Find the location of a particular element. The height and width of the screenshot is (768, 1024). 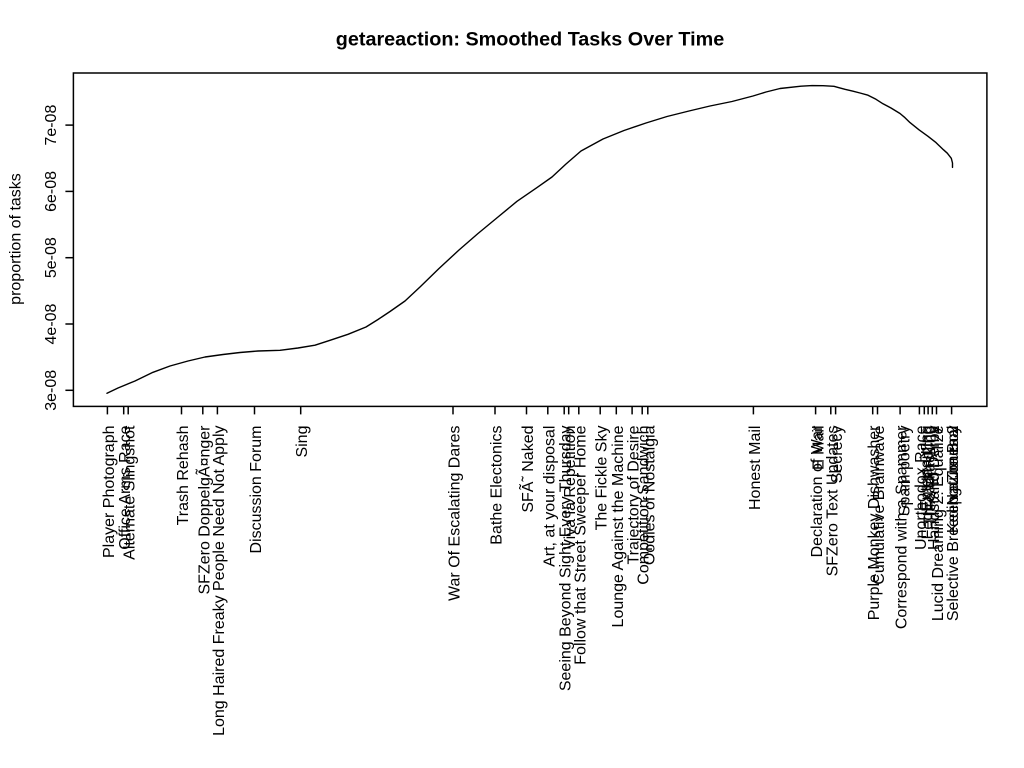

svg-text: Trajectory of Desire is located at coordinates (634, 494).